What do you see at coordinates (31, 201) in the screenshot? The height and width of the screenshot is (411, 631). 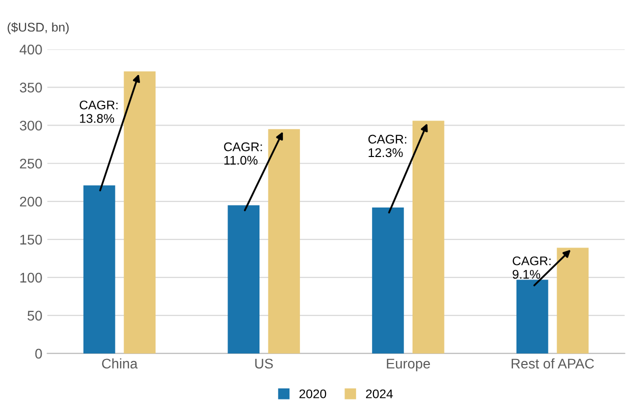 I see `y-tick-label: 200` at bounding box center [31, 201].